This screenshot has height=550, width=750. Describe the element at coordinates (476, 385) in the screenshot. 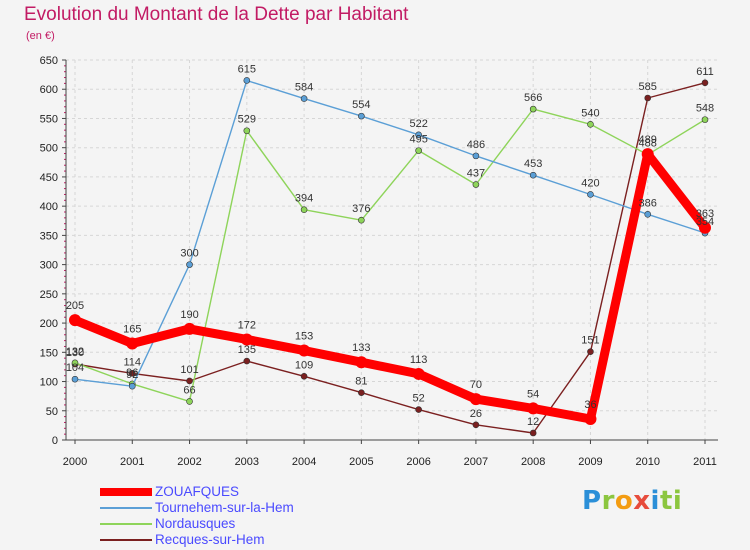

I see `data-label-zouafques: 70` at that location.